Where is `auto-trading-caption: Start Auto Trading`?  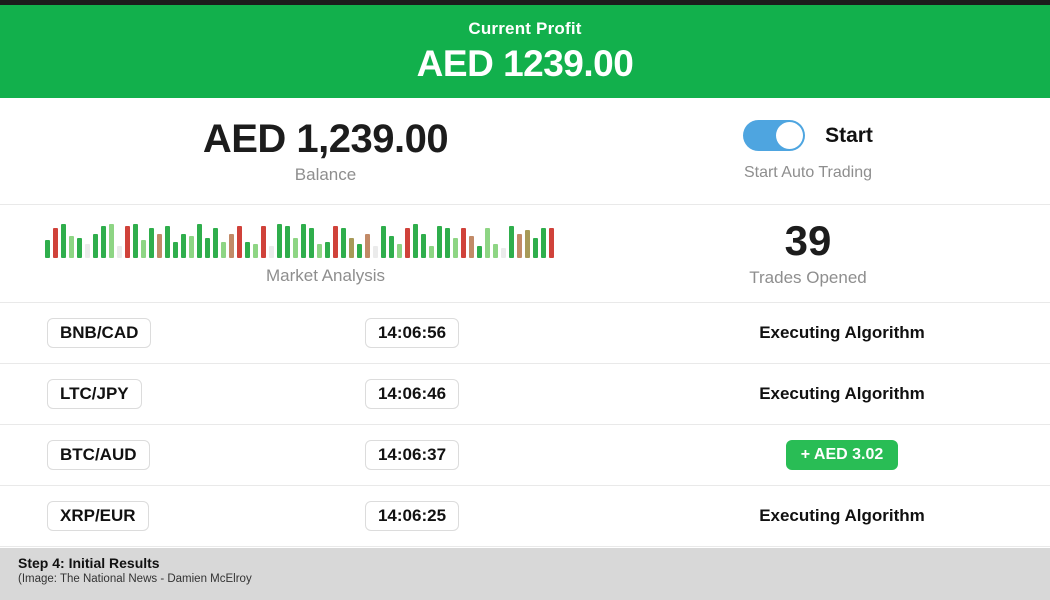 auto-trading-caption: Start Auto Trading is located at coordinates (808, 172).